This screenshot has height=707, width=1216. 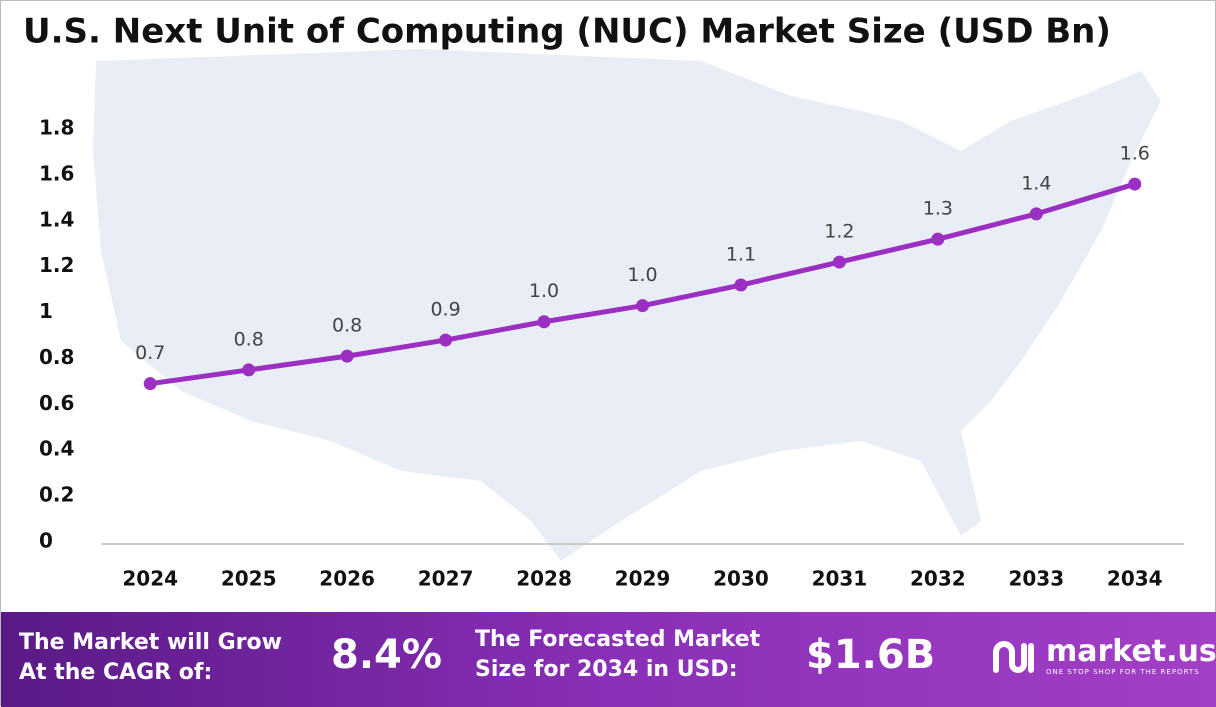 What do you see at coordinates (150, 579) in the screenshot?
I see `x-tick-label: 2024` at bounding box center [150, 579].